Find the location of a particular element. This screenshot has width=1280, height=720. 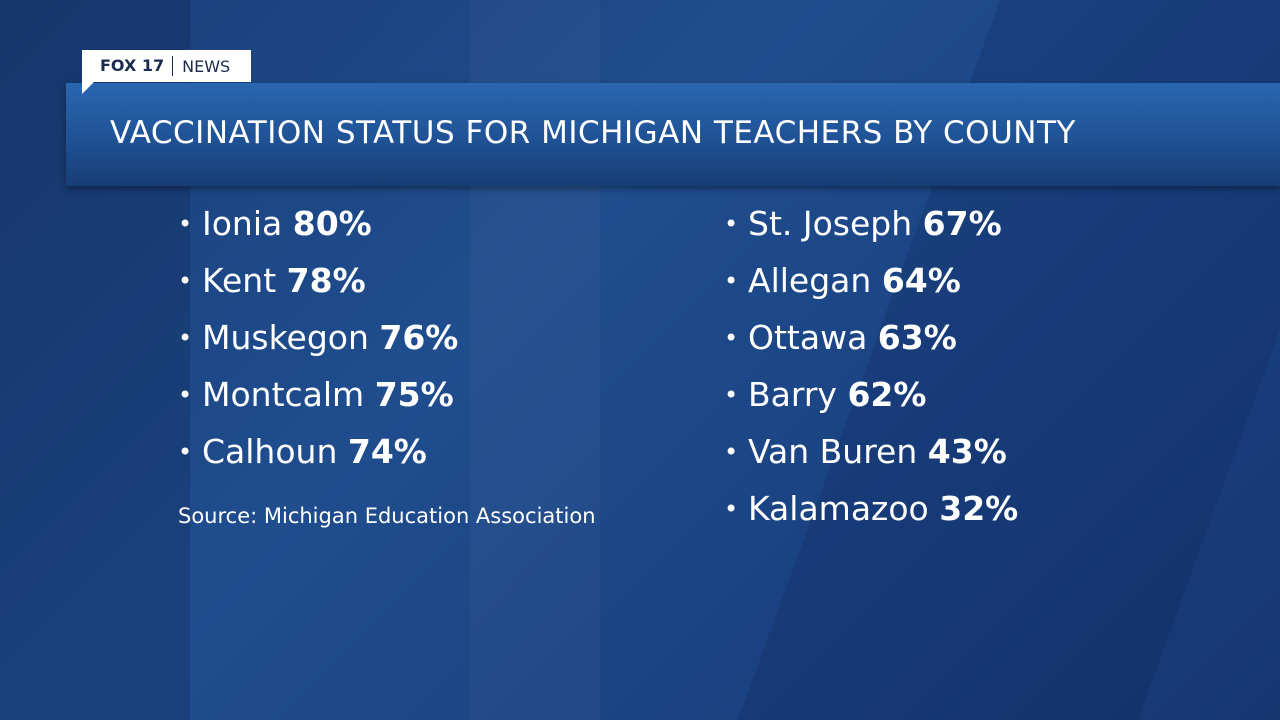

county-item: Montcalm 75% is located at coordinates (316, 395).